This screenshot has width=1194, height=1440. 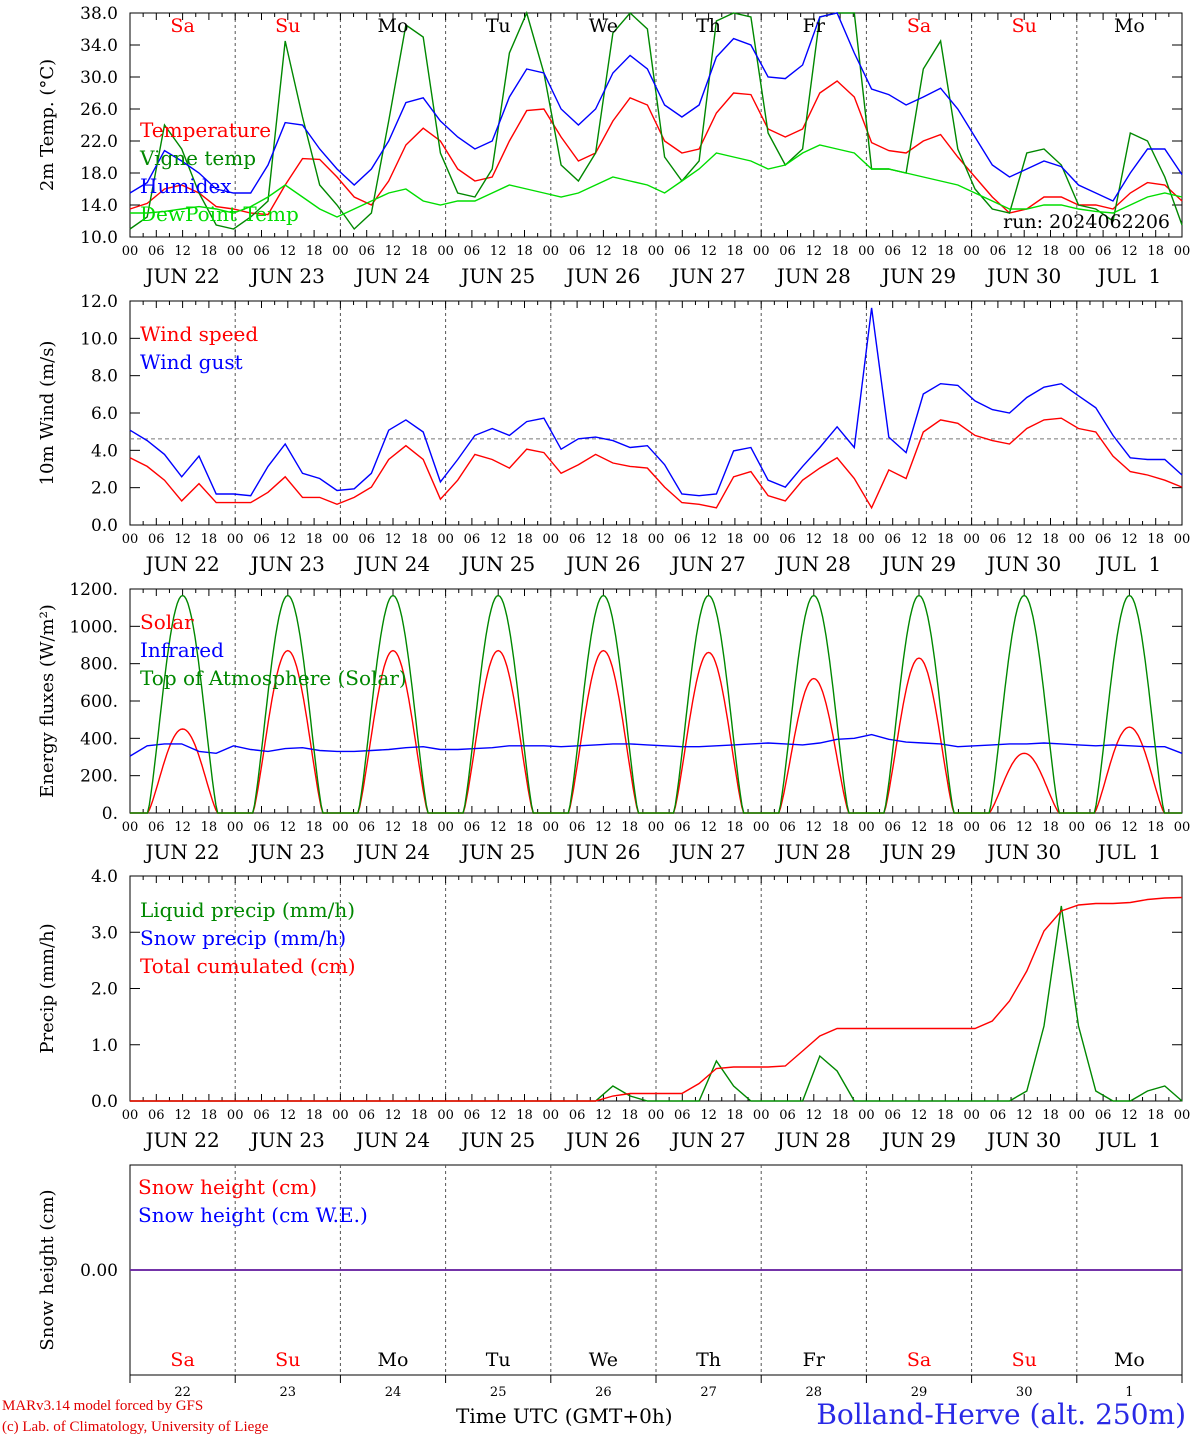 I want to click on y-axis-label: Precip (mm/h), so click(x=47, y=988).